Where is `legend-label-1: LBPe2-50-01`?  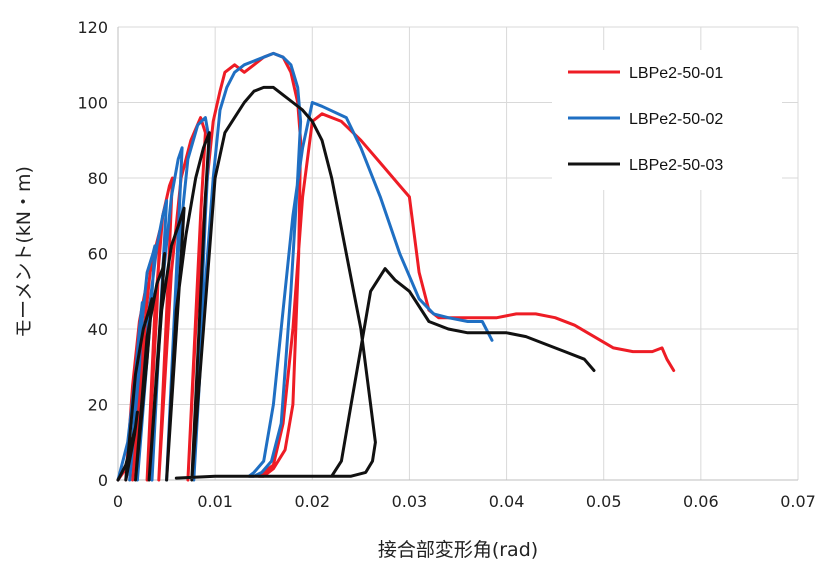 legend-label-1: LBPe2-50-01 is located at coordinates (676, 73).